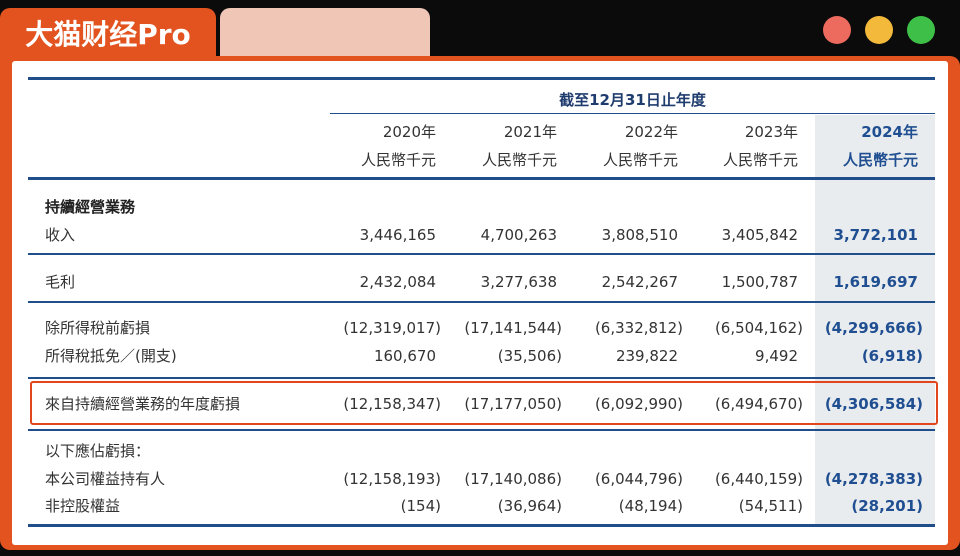 Image resolution: width=960 pixels, height=556 pixels. What do you see at coordinates (325, 33) in the screenshot?
I see `tab` at bounding box center [325, 33].